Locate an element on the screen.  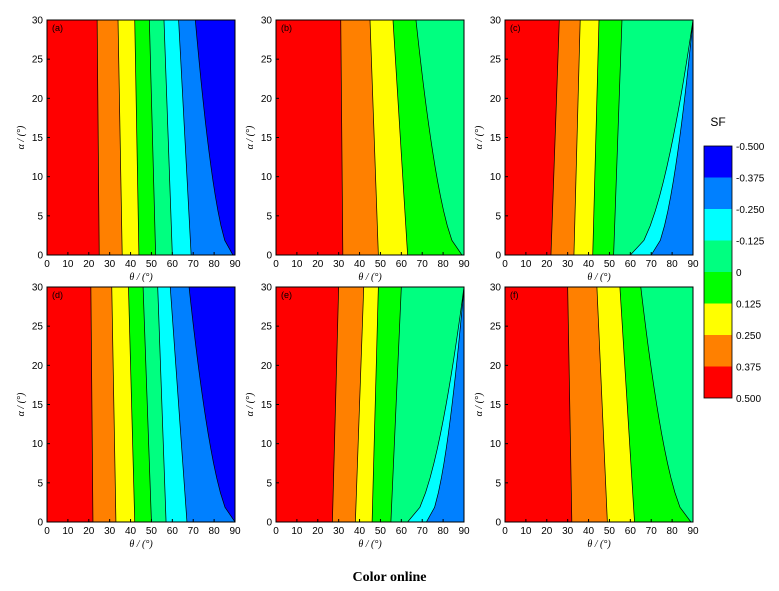
colorbar-tick-label: -0.500 is located at coordinates (750, 147).